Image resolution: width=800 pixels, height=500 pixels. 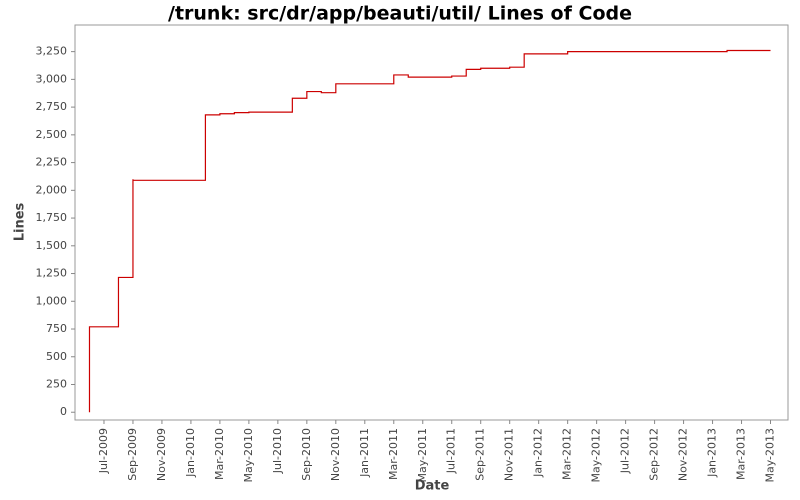 I want to click on x-axis-label: Date, so click(x=432, y=486).